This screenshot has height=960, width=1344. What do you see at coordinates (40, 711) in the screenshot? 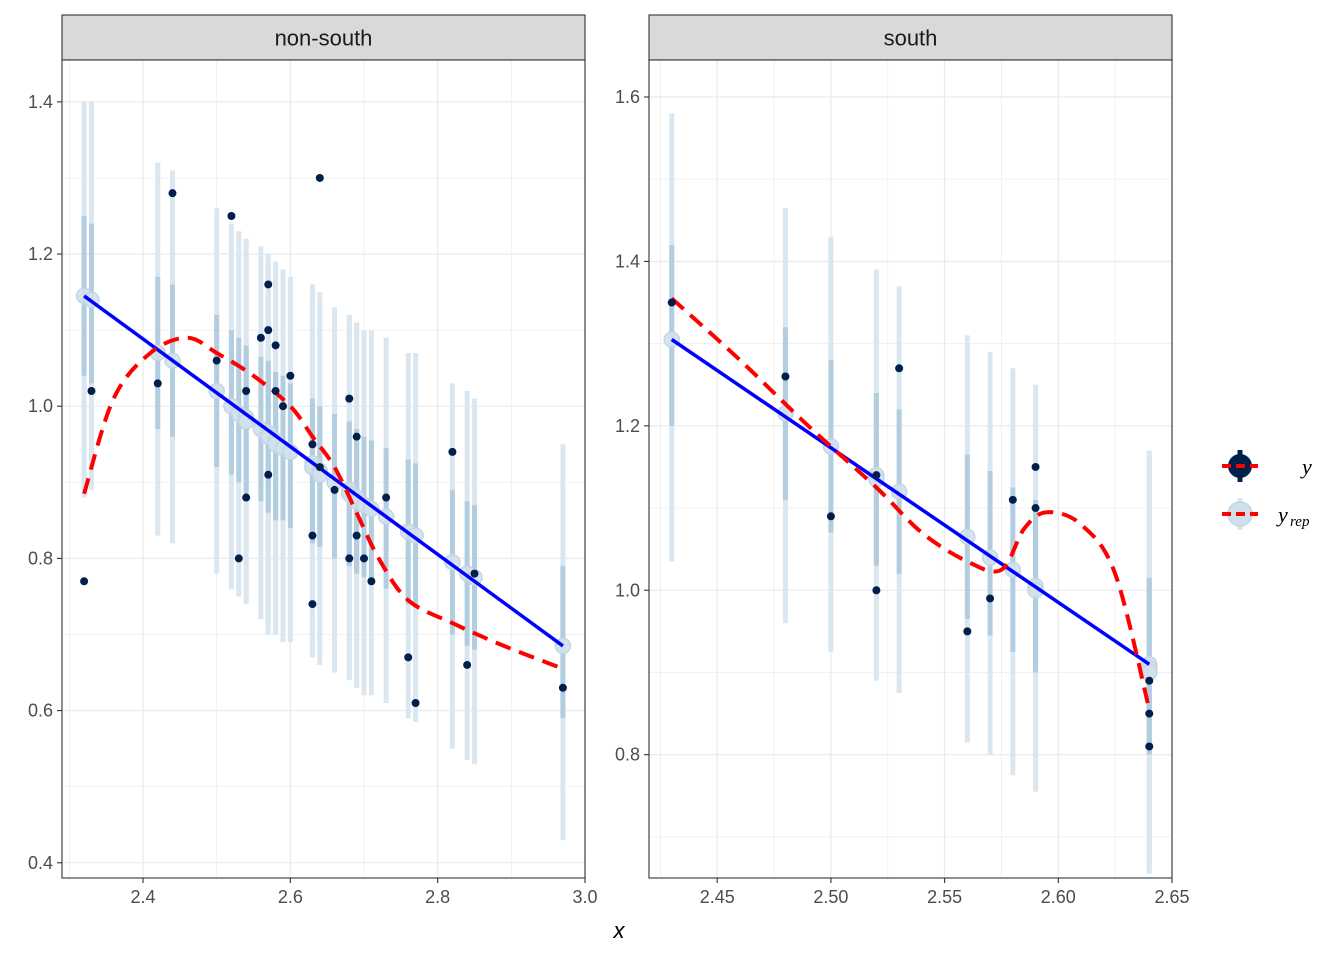
I see `y-tick-label: 0.6` at bounding box center [40, 711].